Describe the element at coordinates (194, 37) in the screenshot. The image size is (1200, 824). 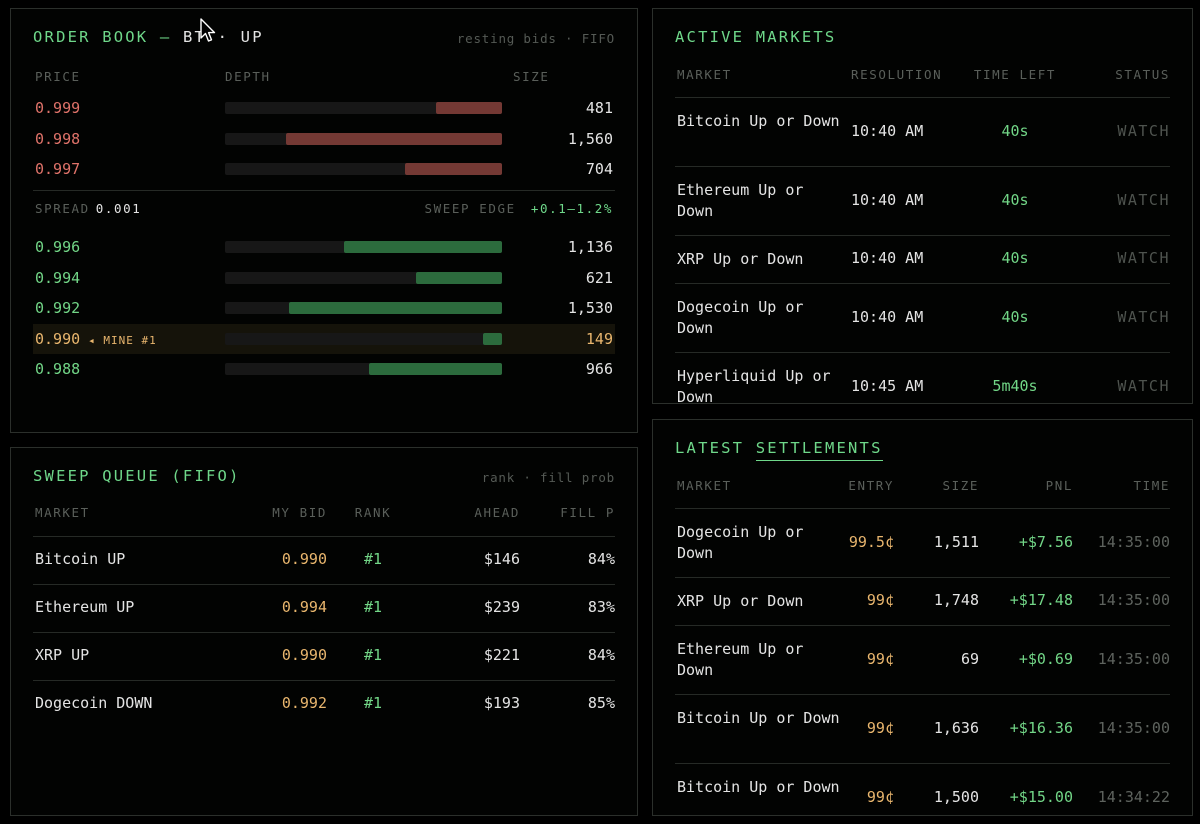
I see `order-book-asset: BT` at that location.